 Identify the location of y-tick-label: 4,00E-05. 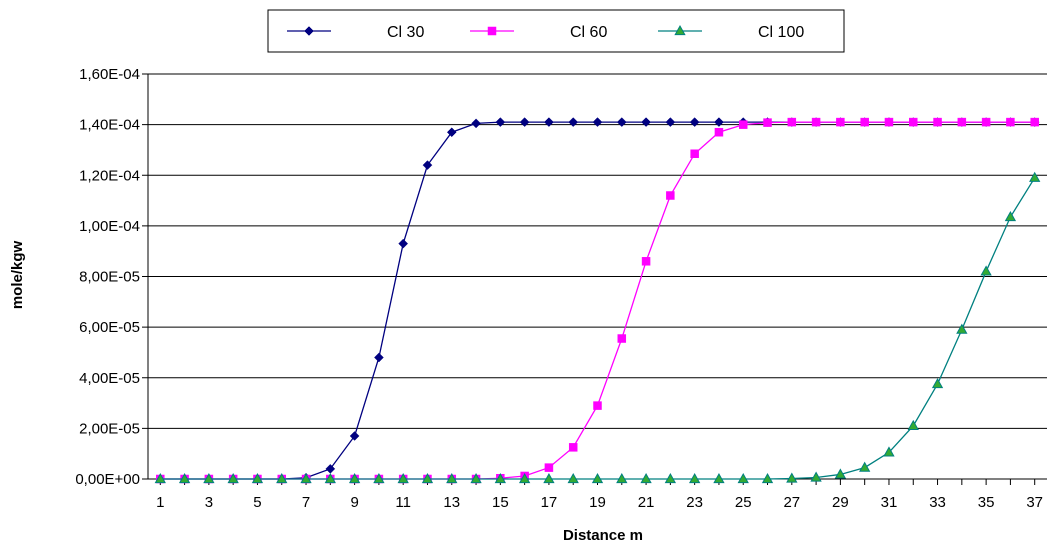
(109, 378).